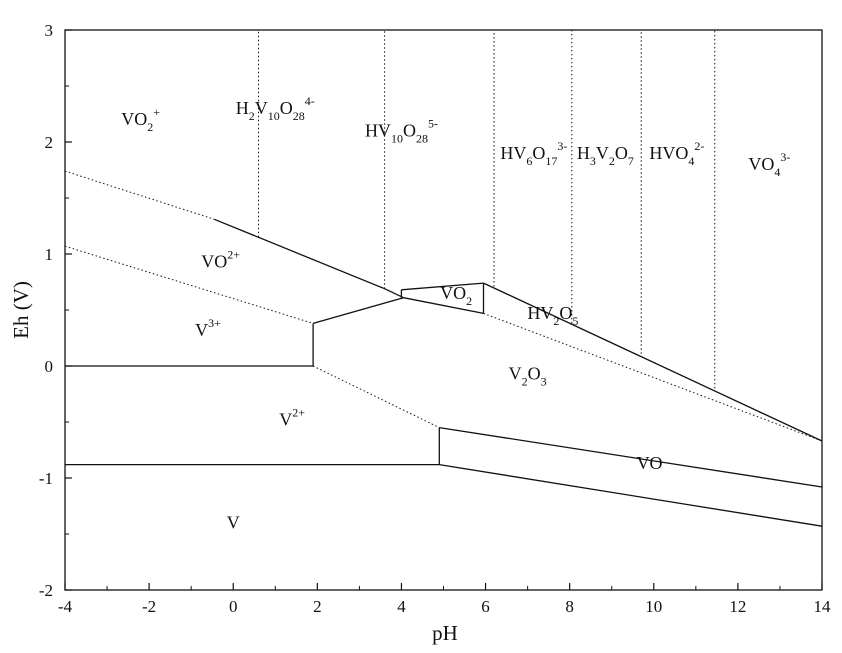  I want to click on region-label-hv2o5: HV2O5, so click(552, 315).